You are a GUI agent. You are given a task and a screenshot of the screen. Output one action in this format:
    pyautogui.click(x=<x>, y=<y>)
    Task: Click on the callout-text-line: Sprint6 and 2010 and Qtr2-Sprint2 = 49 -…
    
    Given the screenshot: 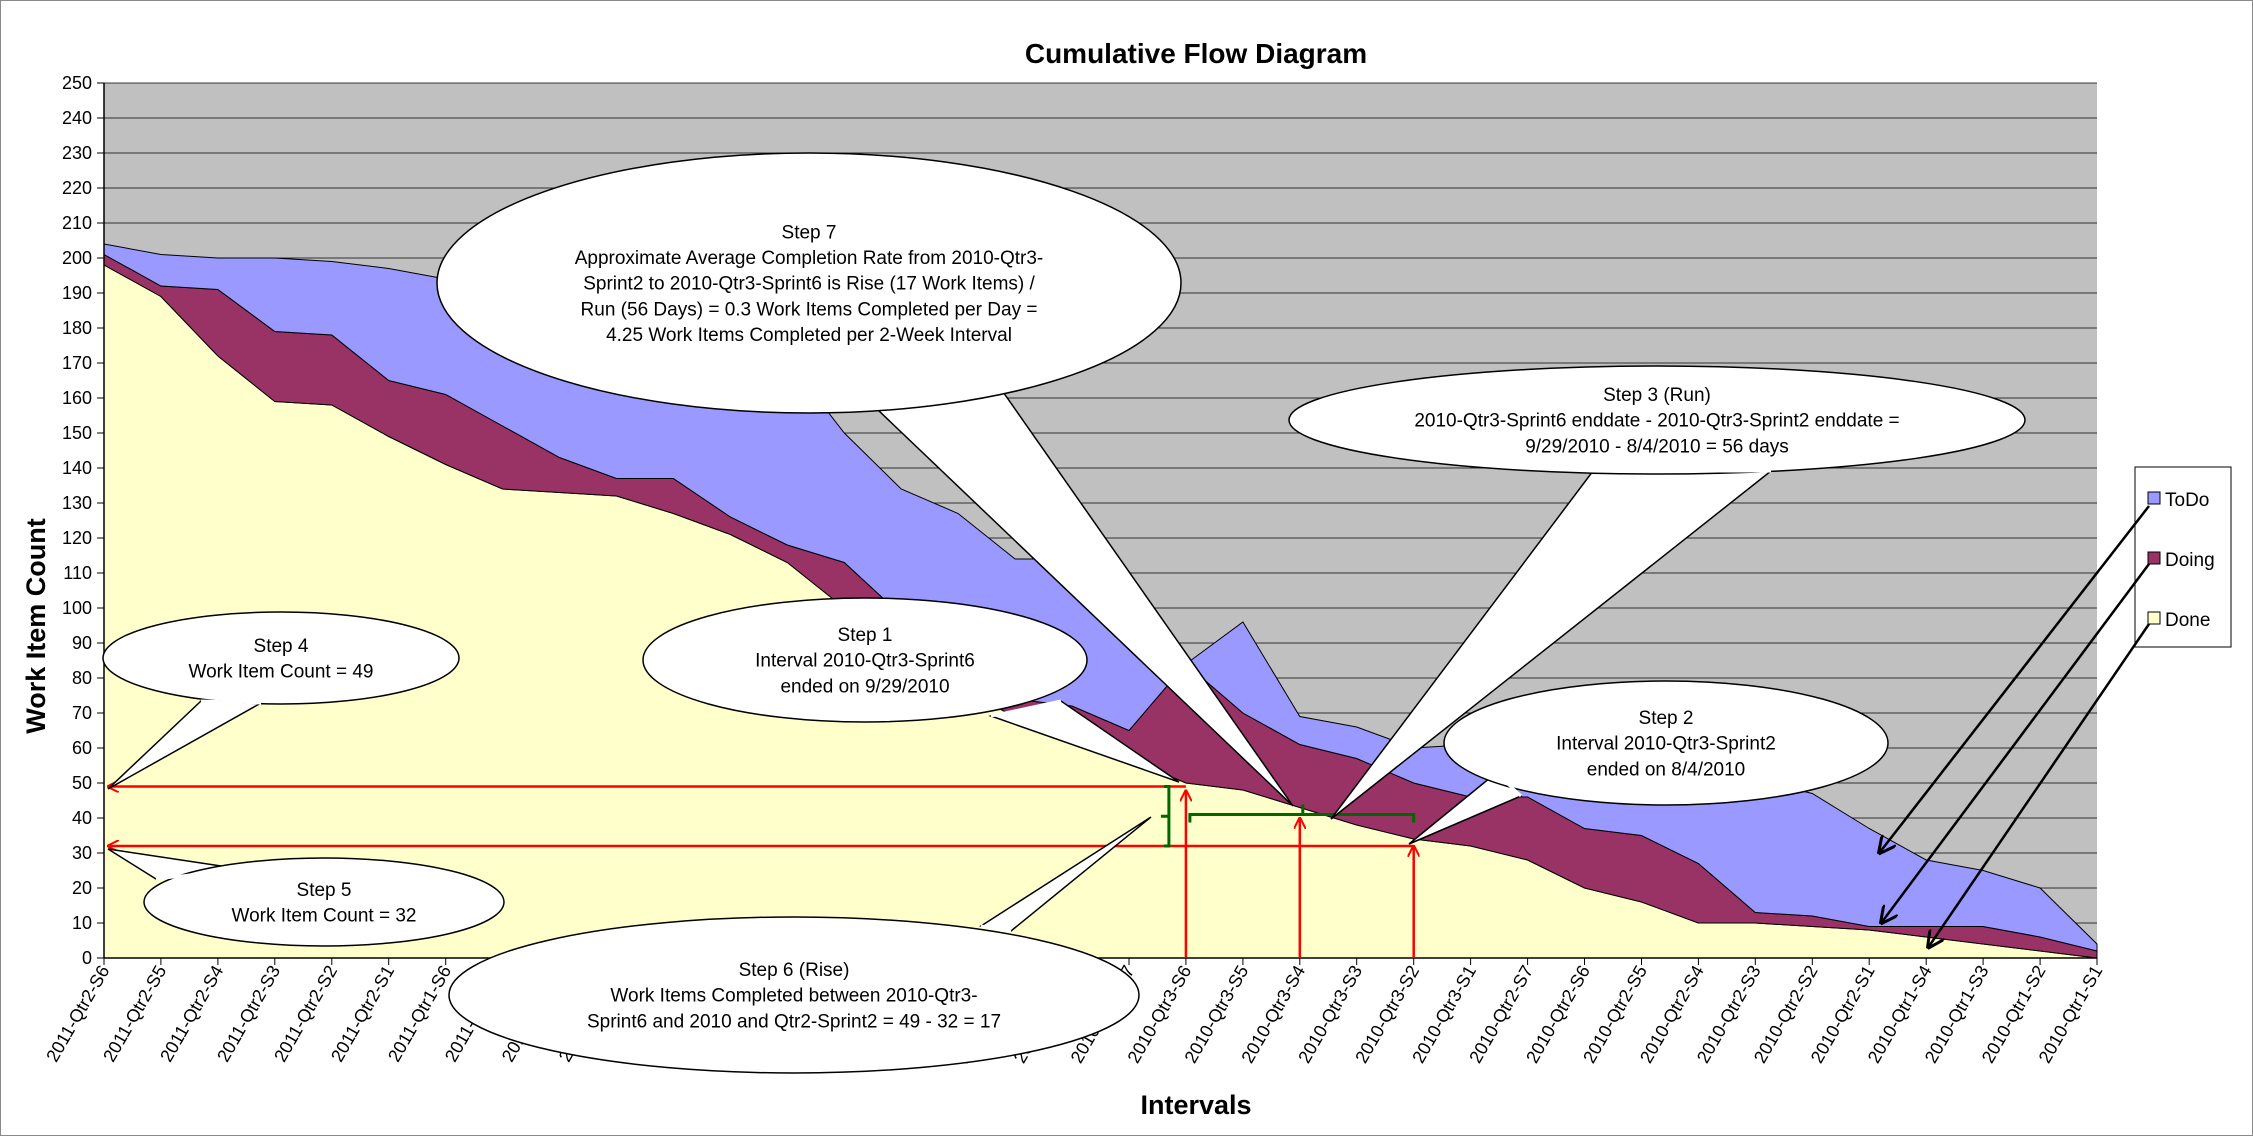 What is the action you would take?
    pyautogui.click(x=794, y=1021)
    